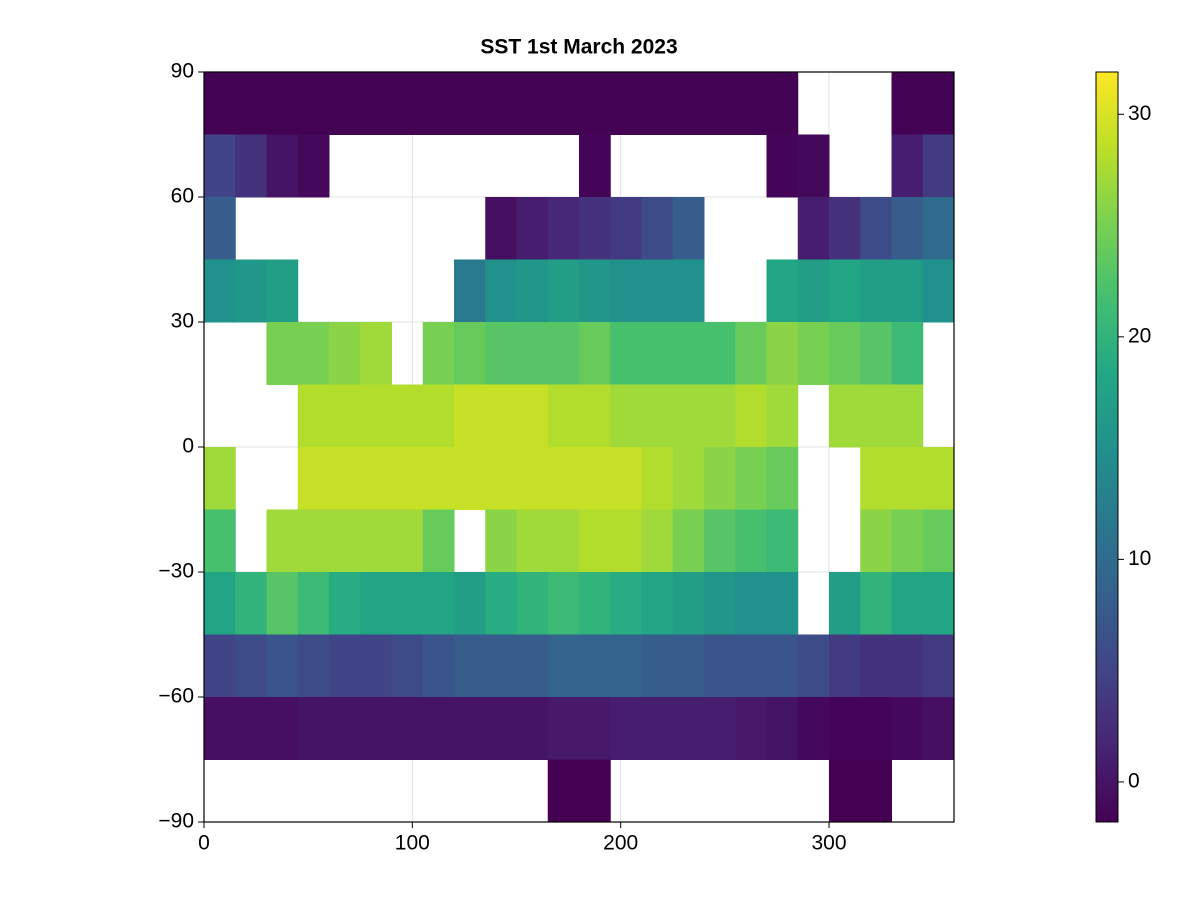  Describe the element at coordinates (412, 843) in the screenshot. I see `x-tick-label: 100` at that location.